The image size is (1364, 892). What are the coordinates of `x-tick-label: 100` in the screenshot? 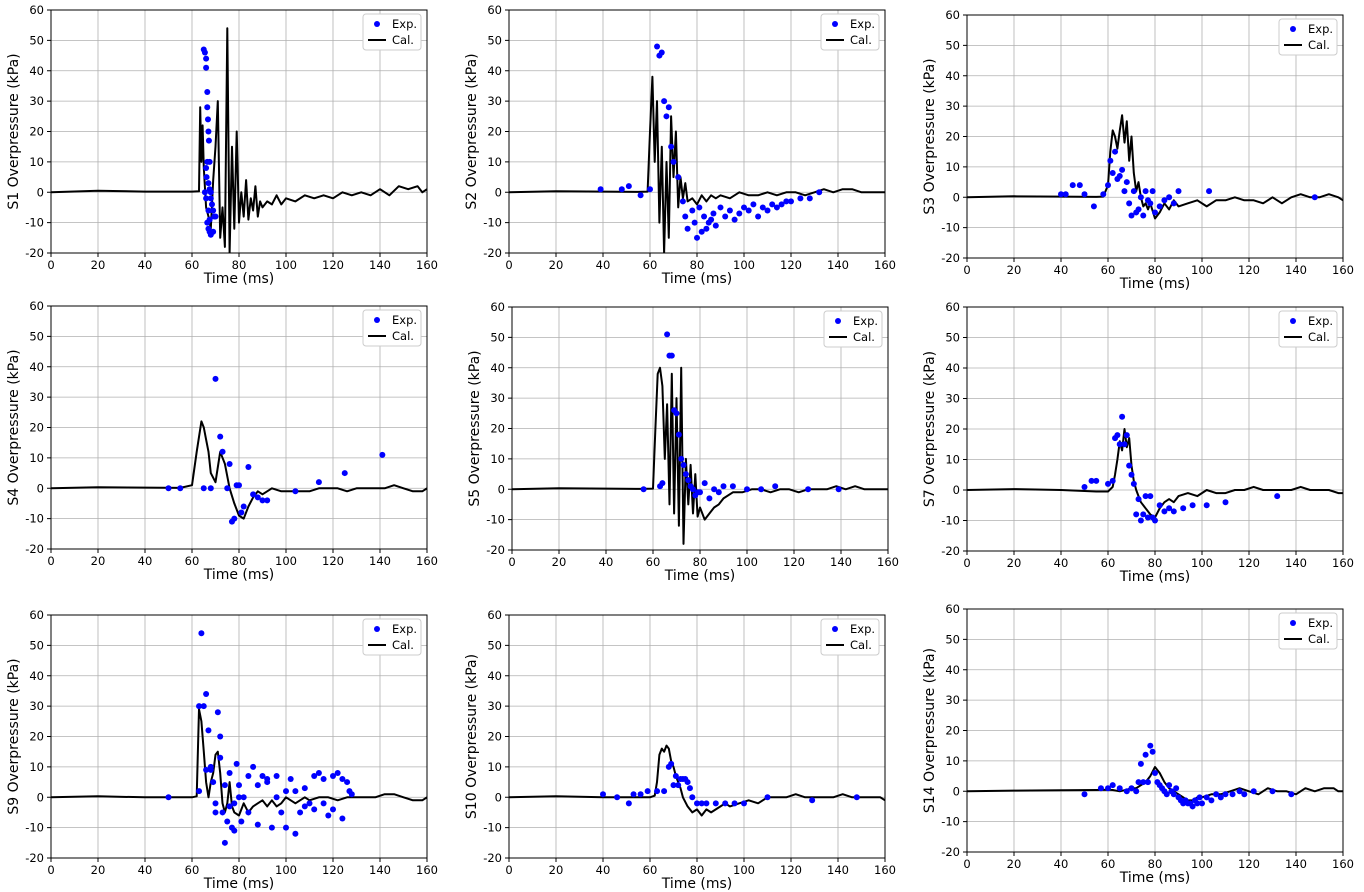 It's located at (744, 870).